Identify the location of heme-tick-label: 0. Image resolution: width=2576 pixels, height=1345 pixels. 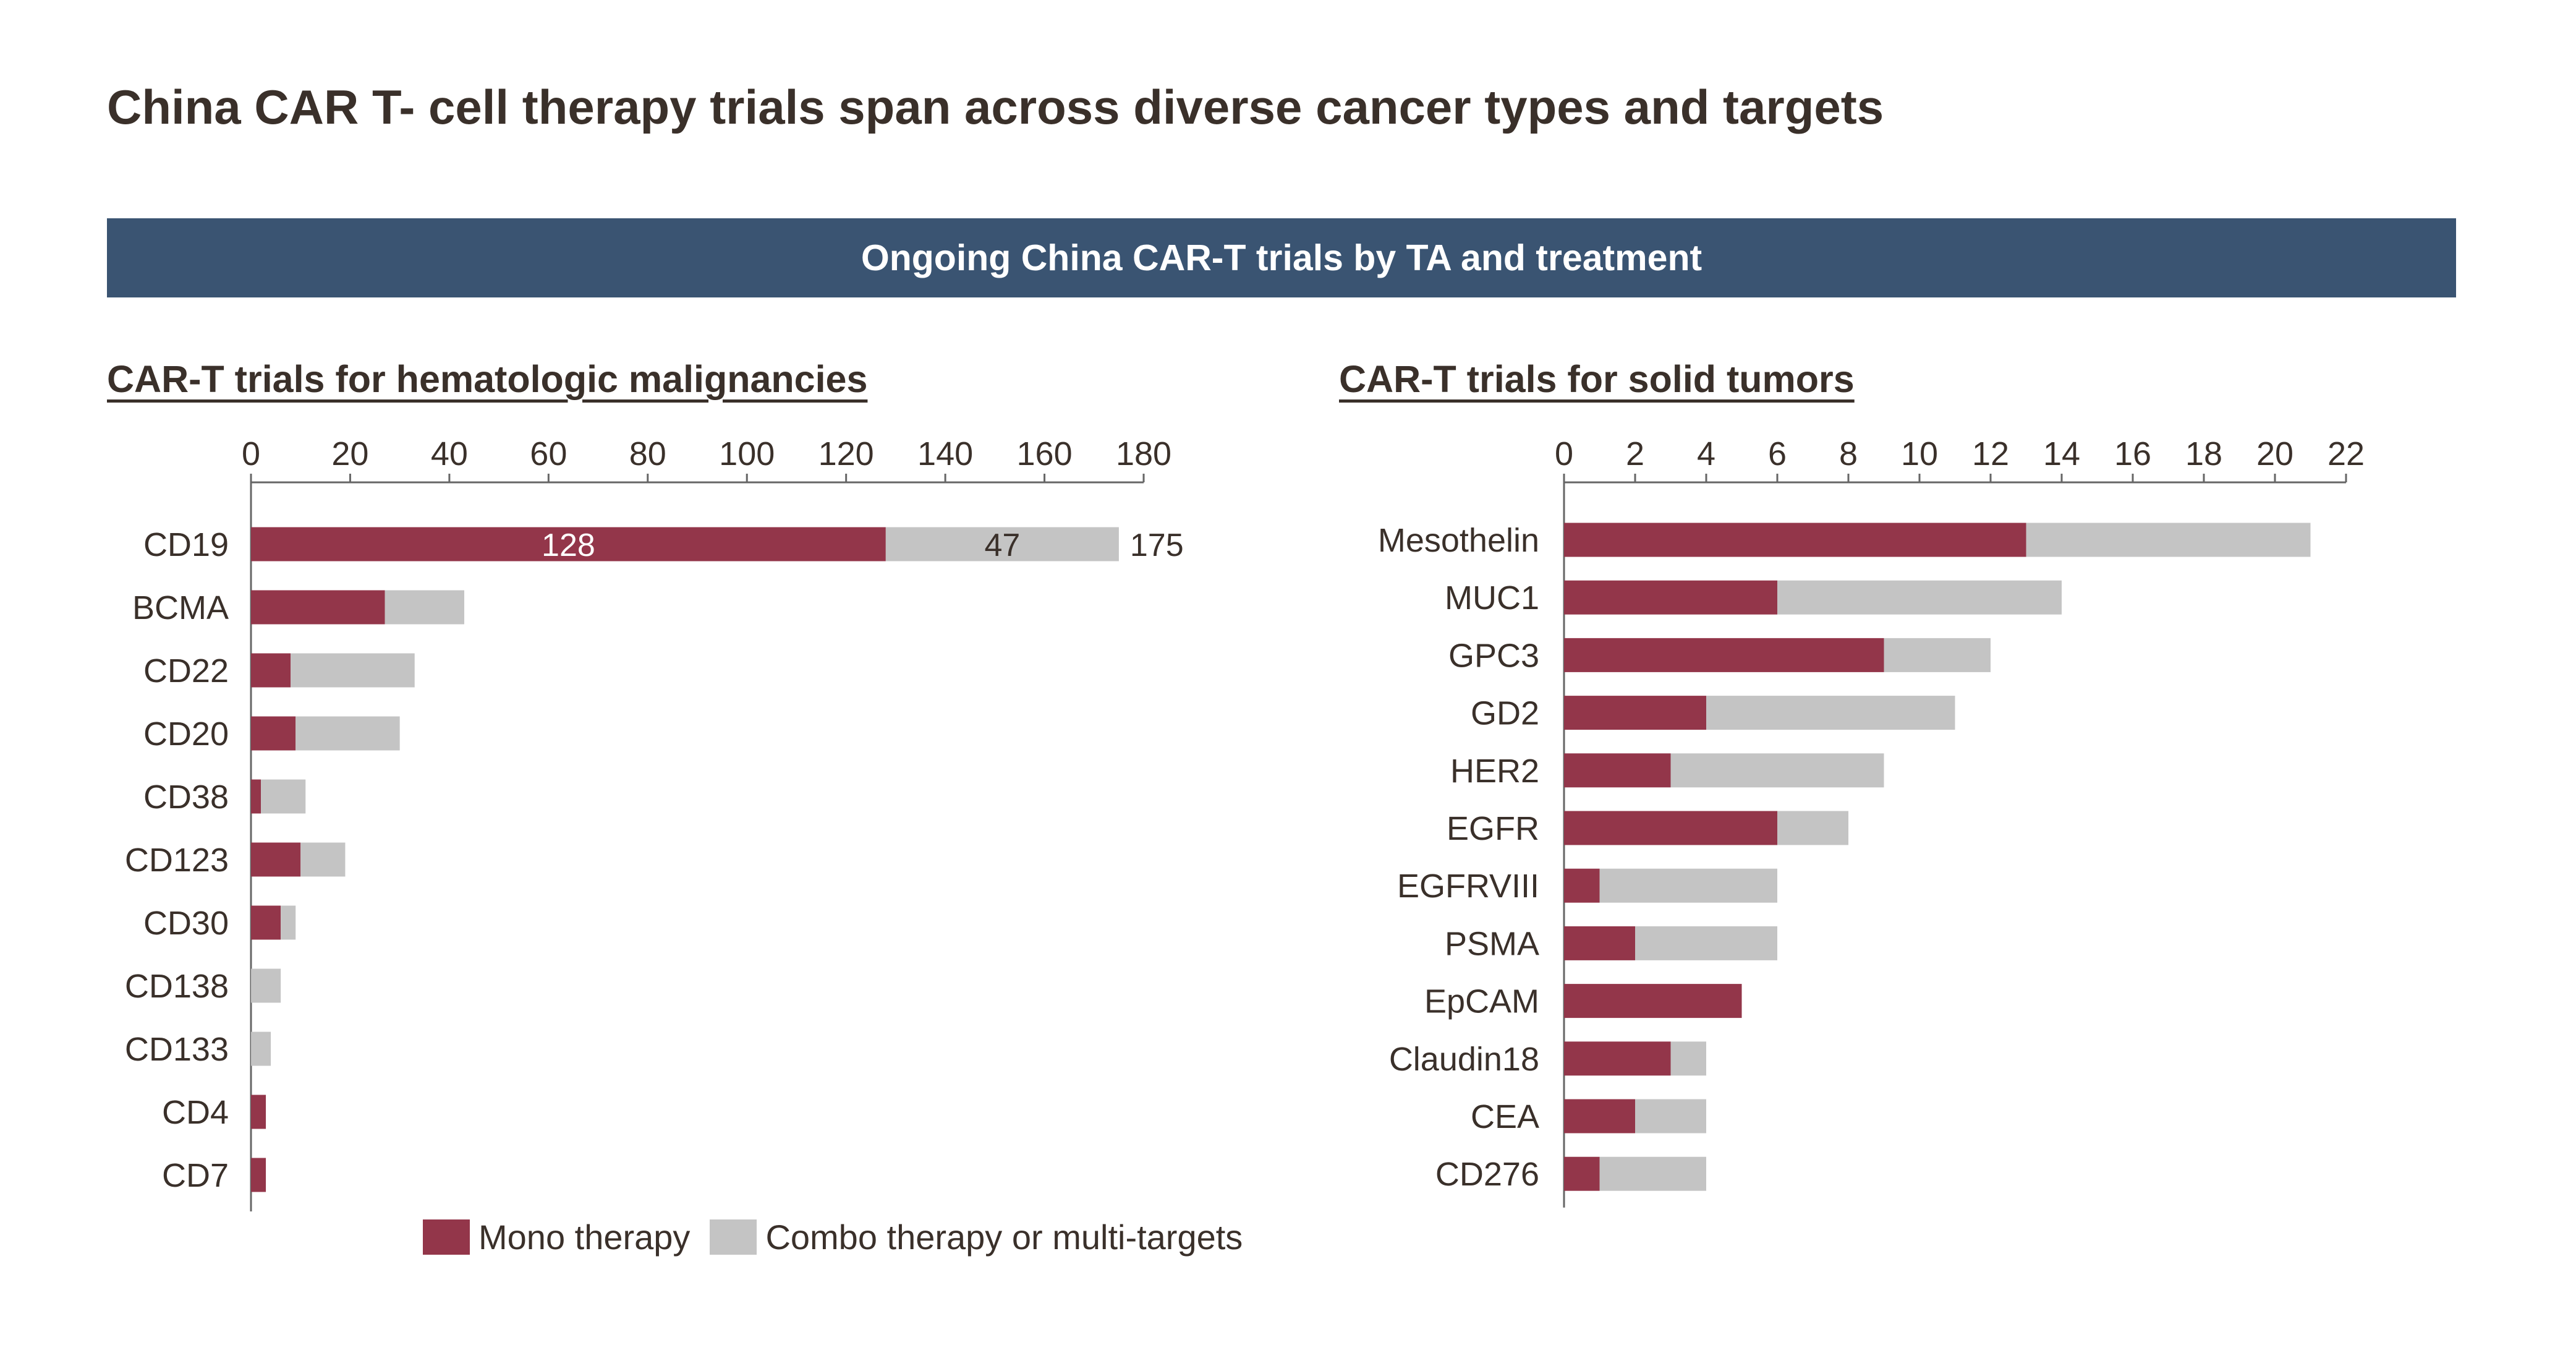
(251, 453).